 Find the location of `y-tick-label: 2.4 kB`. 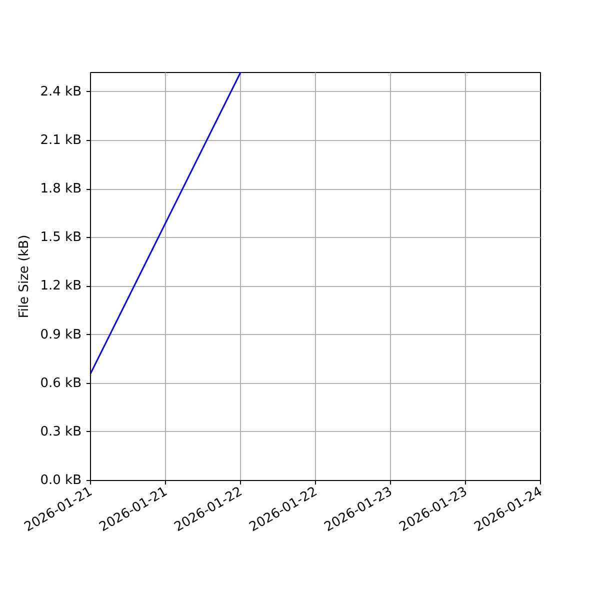

y-tick-label: 2.4 kB is located at coordinates (61, 92).